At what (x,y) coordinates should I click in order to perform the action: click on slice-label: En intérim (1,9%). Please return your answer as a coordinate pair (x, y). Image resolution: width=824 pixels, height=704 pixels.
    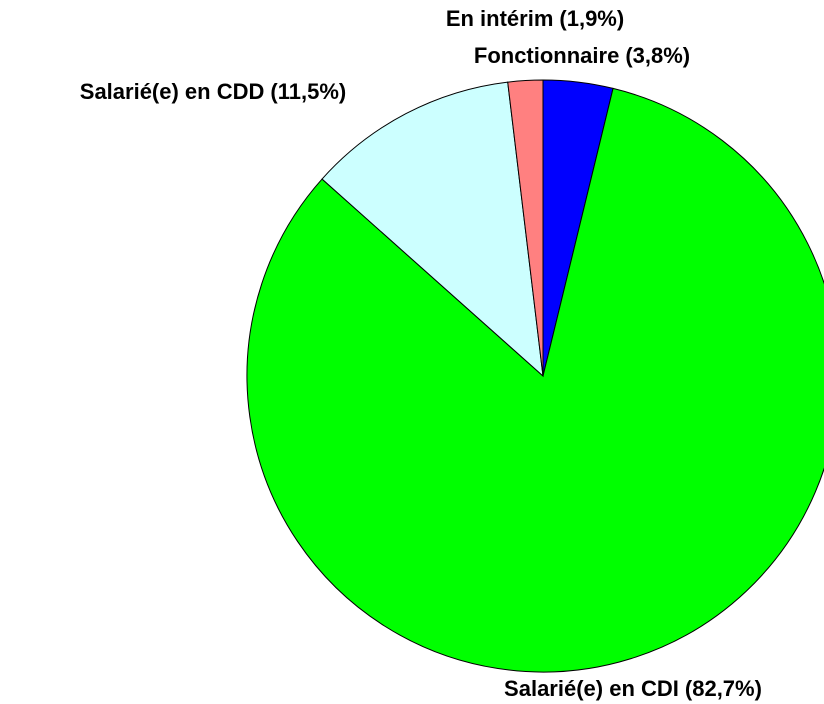
    Looking at the image, I should click on (535, 18).